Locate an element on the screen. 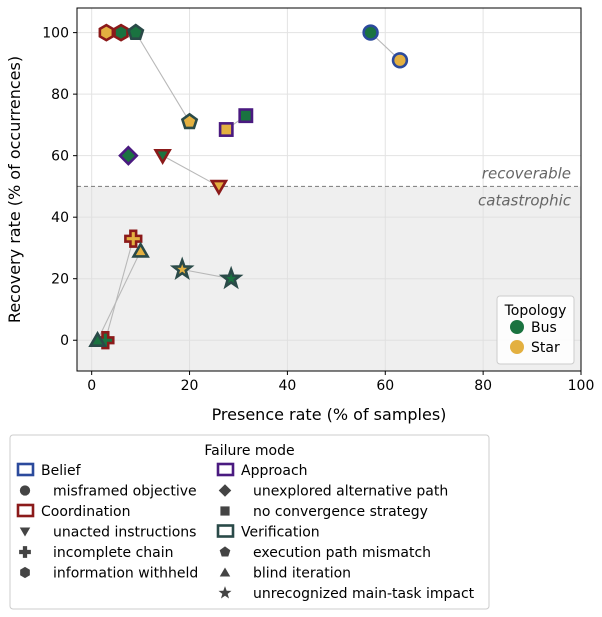 The height and width of the screenshot is (617, 602). failure-legend-title: Failure mode is located at coordinates (249, 451).